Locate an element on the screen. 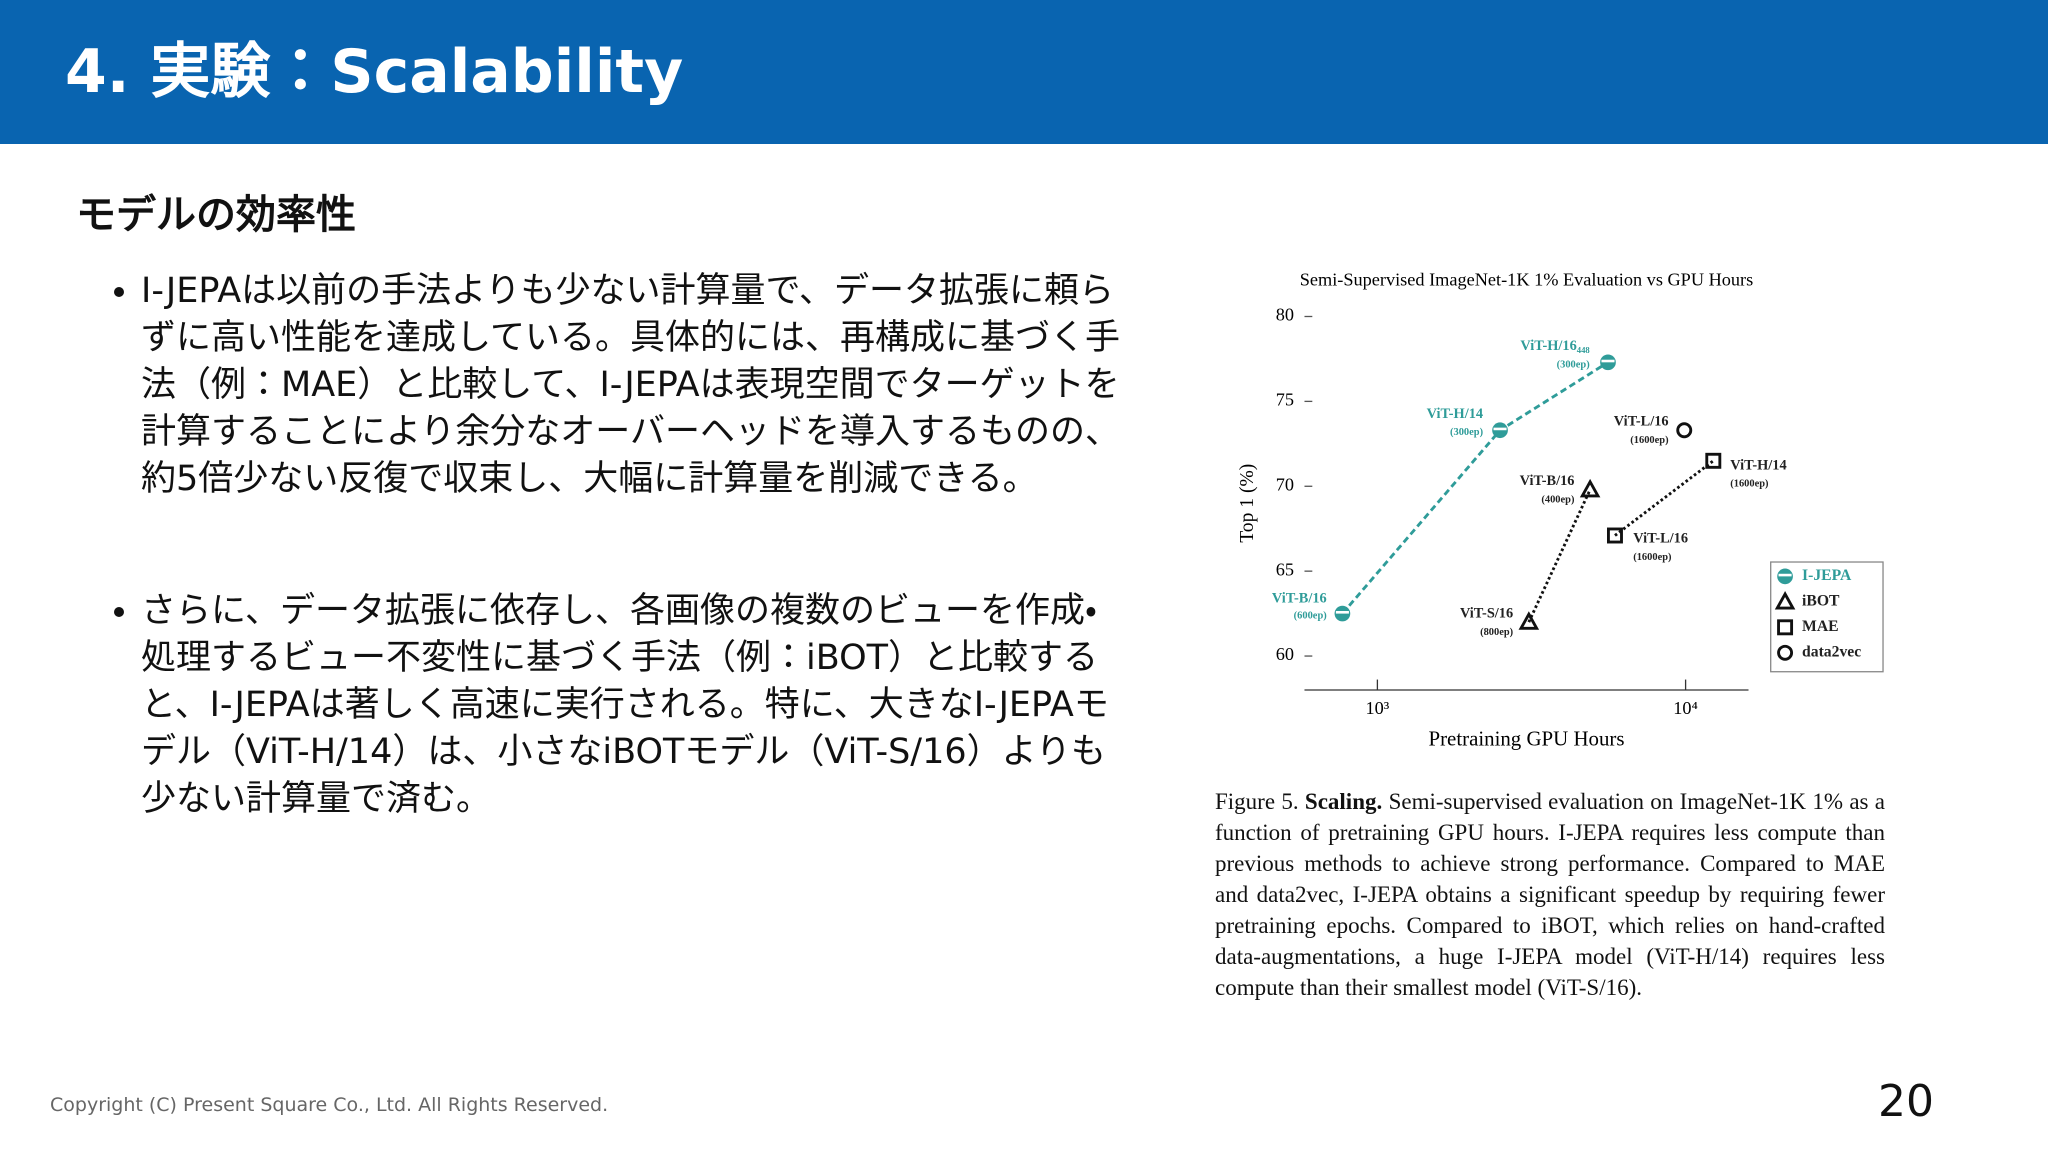  y-tick-label: 65 is located at coordinates (1285, 569).